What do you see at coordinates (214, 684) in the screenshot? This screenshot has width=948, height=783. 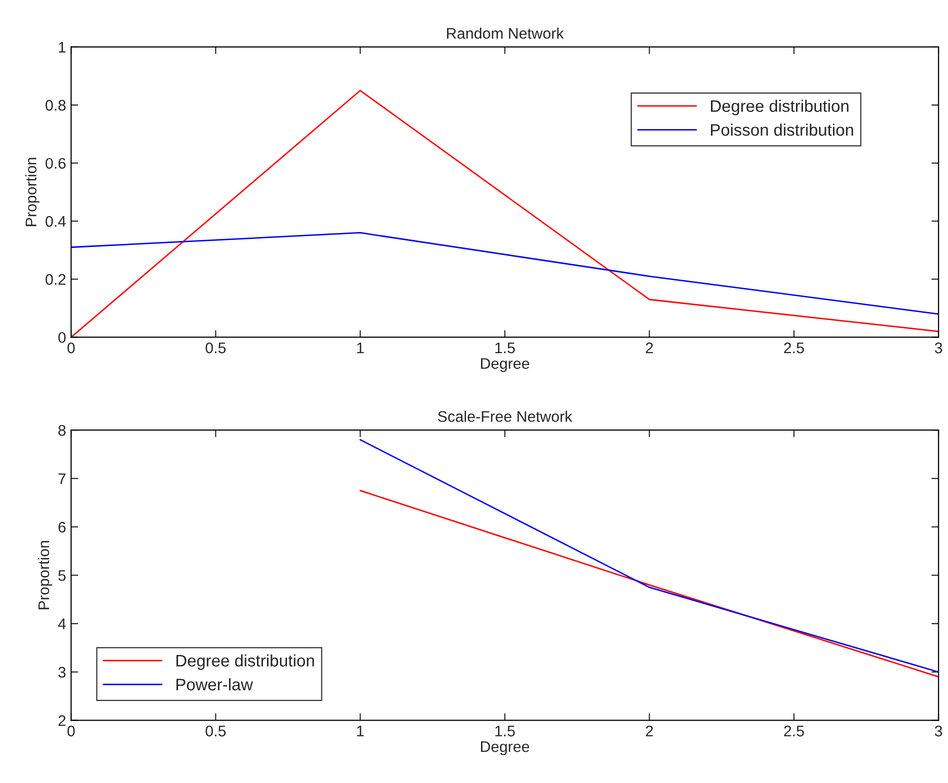 I see `legend-label: Power-law` at bounding box center [214, 684].